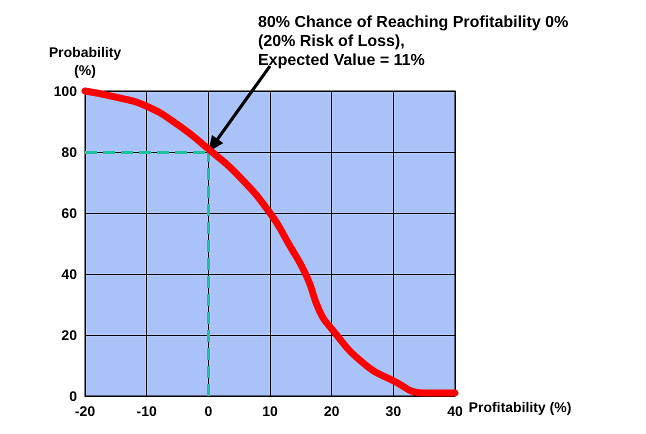 Image resolution: width=646 pixels, height=434 pixels. I want to click on y-tick-label: 100, so click(66, 91).